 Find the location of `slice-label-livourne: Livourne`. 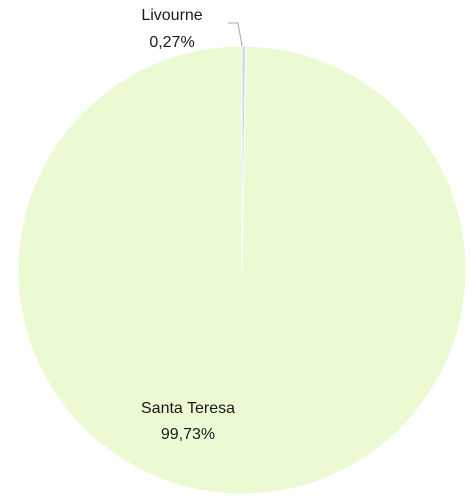

slice-label-livourne: Livourne is located at coordinates (171, 15).